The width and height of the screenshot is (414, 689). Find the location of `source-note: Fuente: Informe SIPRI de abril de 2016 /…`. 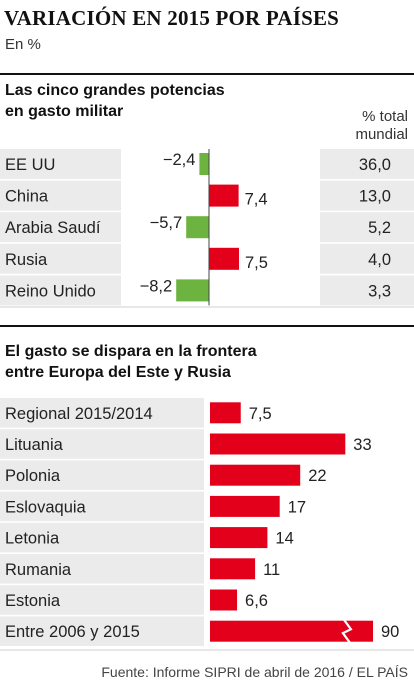

source-note: Fuente: Informe SIPRI de abril de 2016 /… is located at coordinates (254, 672).